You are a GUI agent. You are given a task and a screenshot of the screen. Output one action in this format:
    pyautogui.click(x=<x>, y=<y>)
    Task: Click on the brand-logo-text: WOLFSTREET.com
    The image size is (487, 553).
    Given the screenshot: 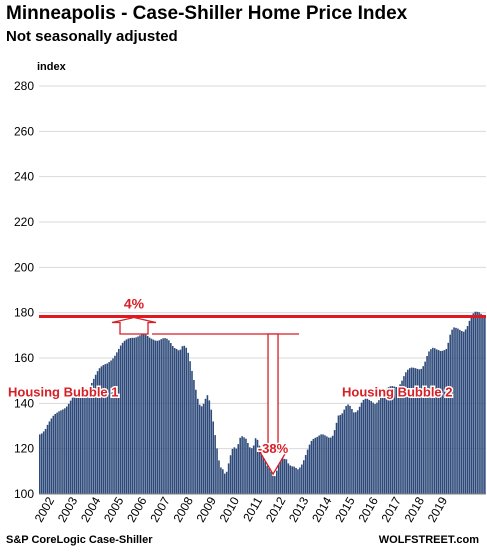 What is the action you would take?
    pyautogui.click(x=428, y=540)
    